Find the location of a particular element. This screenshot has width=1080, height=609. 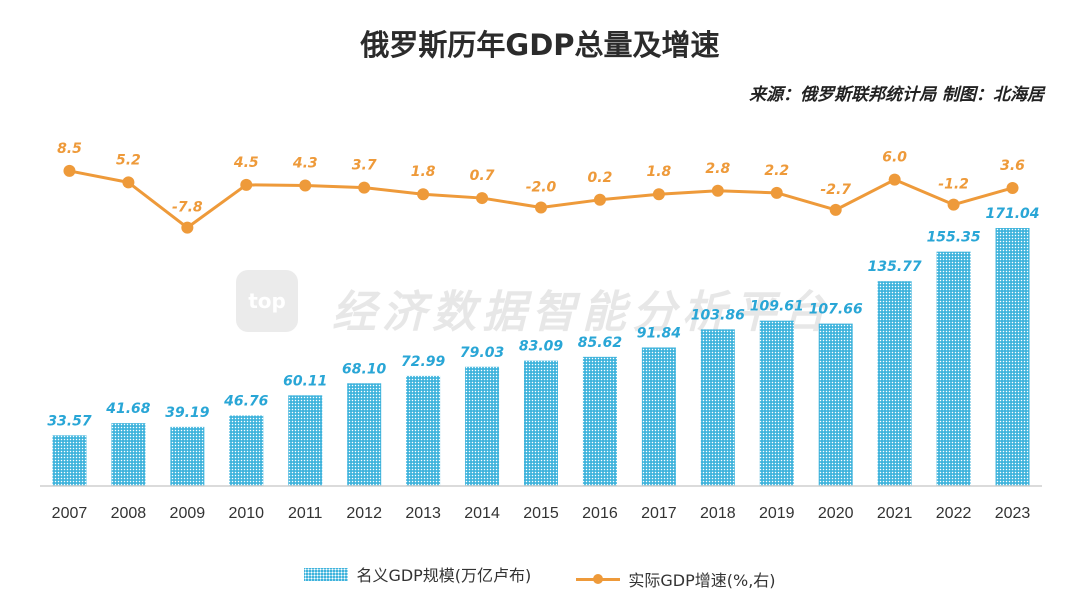

growth-point-2012 is located at coordinates (364, 187).